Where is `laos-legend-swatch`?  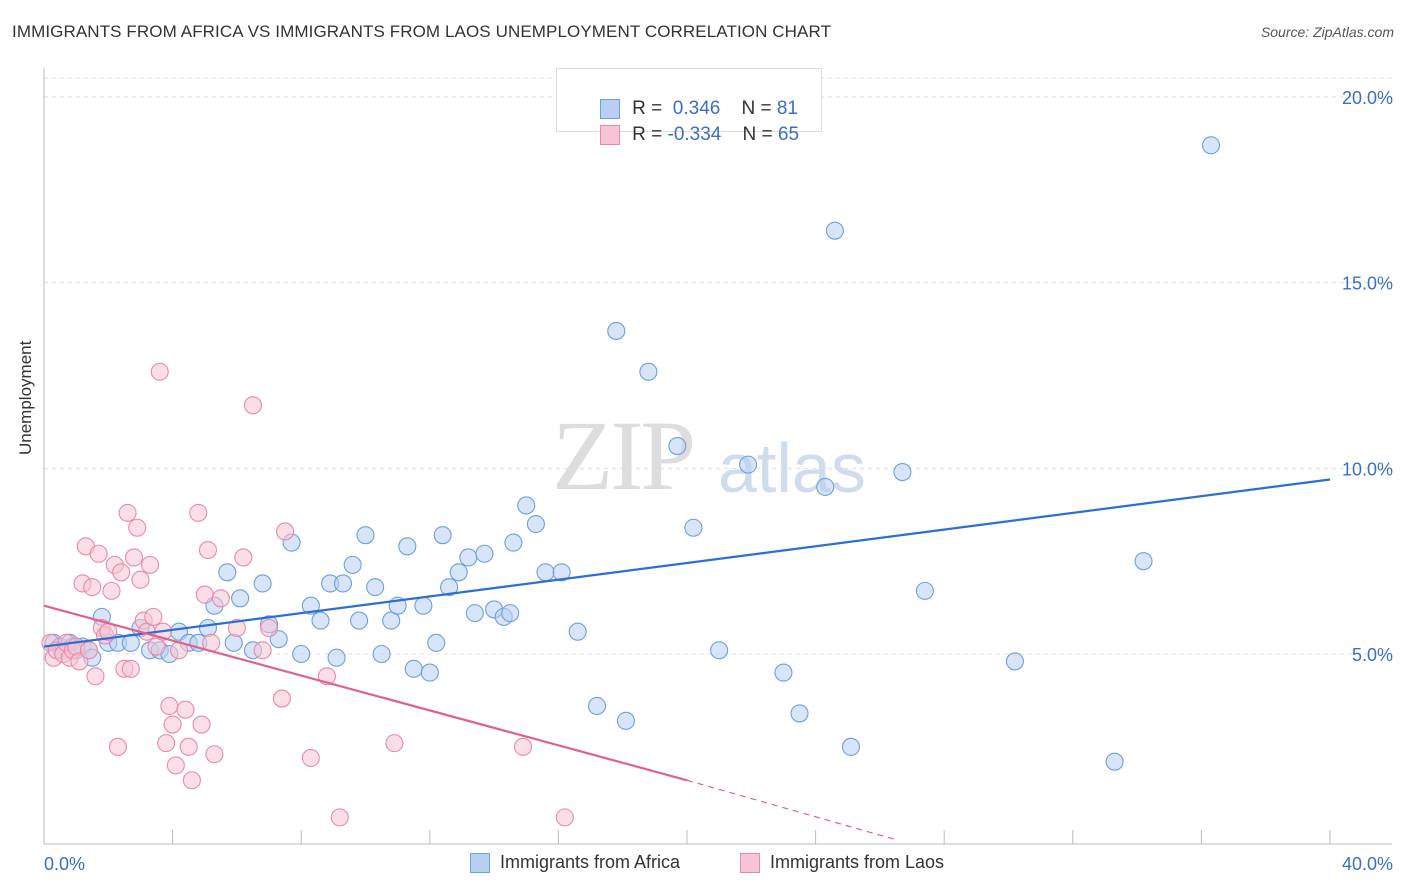 laos-legend-swatch is located at coordinates (750, 863).